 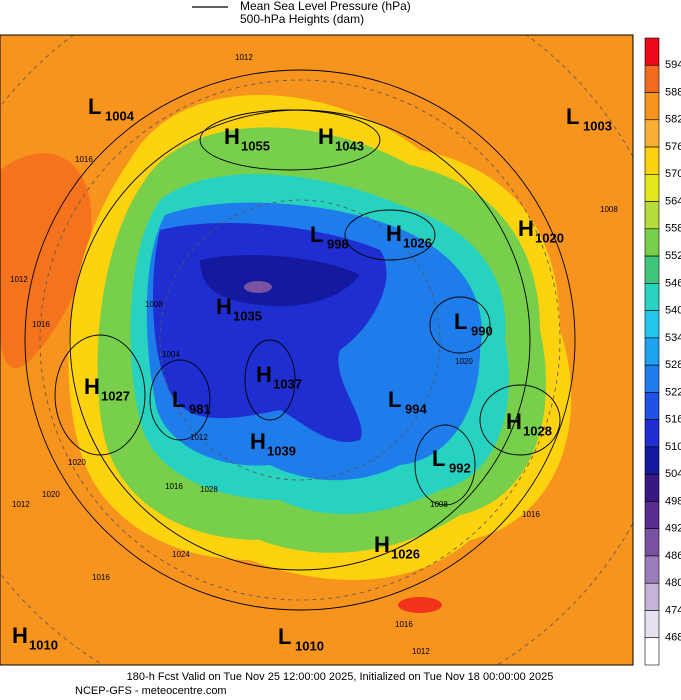 What do you see at coordinates (673, 256) in the screenshot?
I see `colorbar-label: 552` at bounding box center [673, 256].